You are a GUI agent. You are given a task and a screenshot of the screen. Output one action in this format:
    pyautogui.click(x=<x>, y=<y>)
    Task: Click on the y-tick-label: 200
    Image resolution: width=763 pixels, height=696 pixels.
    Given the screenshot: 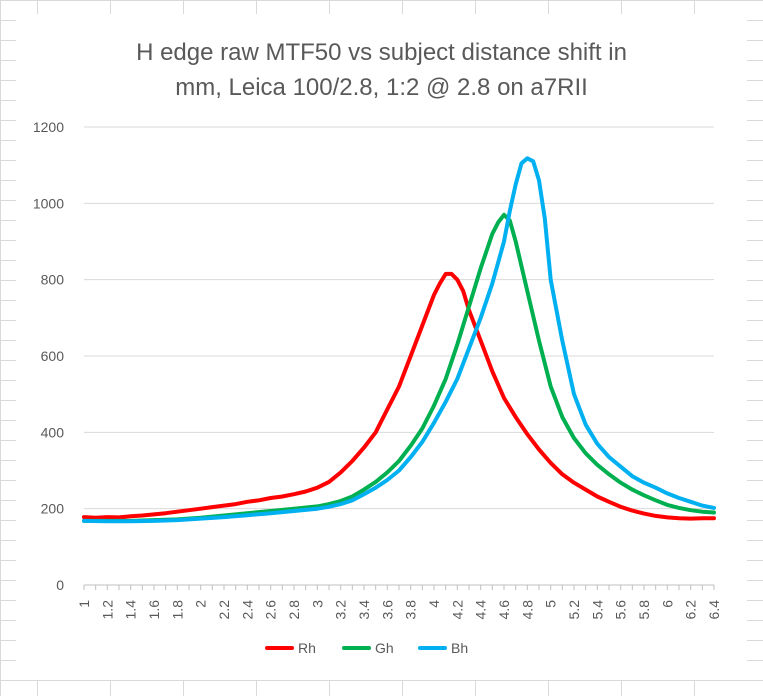 What is the action you would take?
    pyautogui.click(x=53, y=509)
    